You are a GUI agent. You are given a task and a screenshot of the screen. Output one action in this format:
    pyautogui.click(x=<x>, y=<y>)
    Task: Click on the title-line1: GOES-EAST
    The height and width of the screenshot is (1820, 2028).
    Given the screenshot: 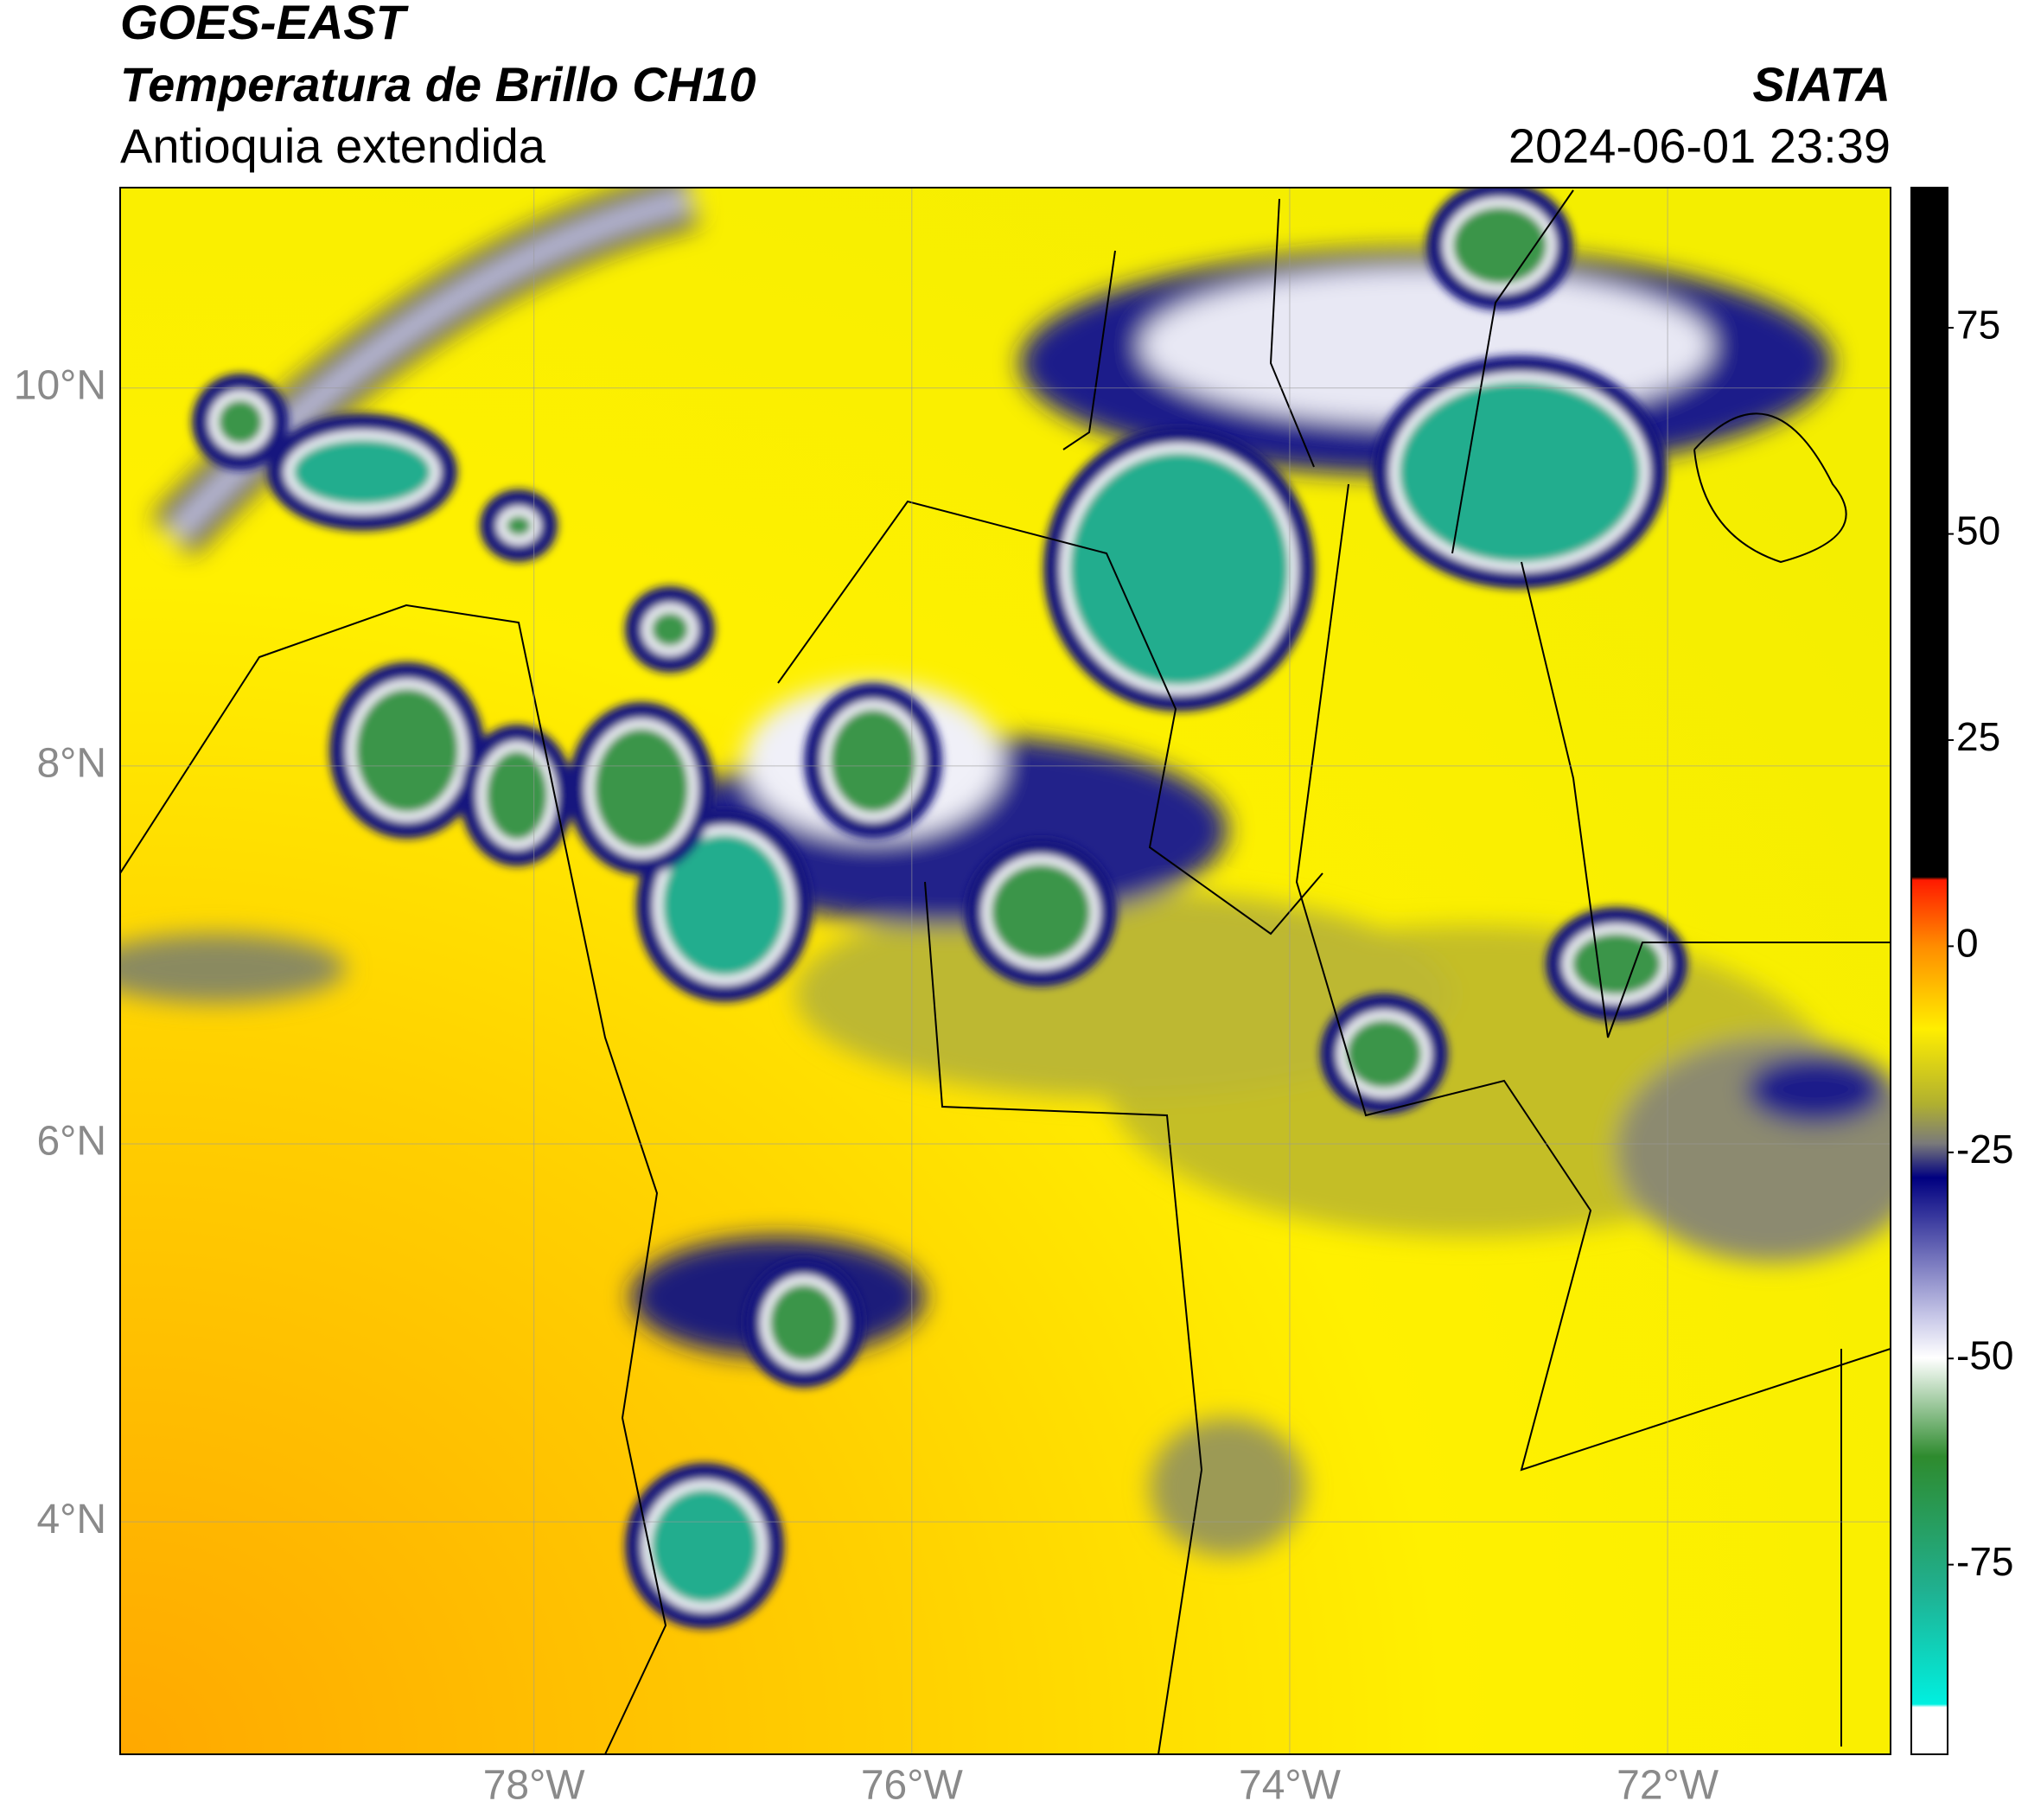 What is the action you would take?
    pyautogui.click(x=265, y=24)
    